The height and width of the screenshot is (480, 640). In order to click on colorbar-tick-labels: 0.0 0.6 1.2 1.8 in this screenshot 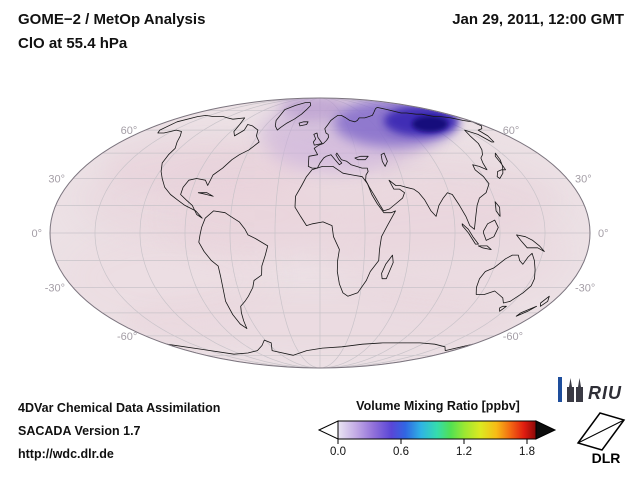, I will do `click(438, 453)`.